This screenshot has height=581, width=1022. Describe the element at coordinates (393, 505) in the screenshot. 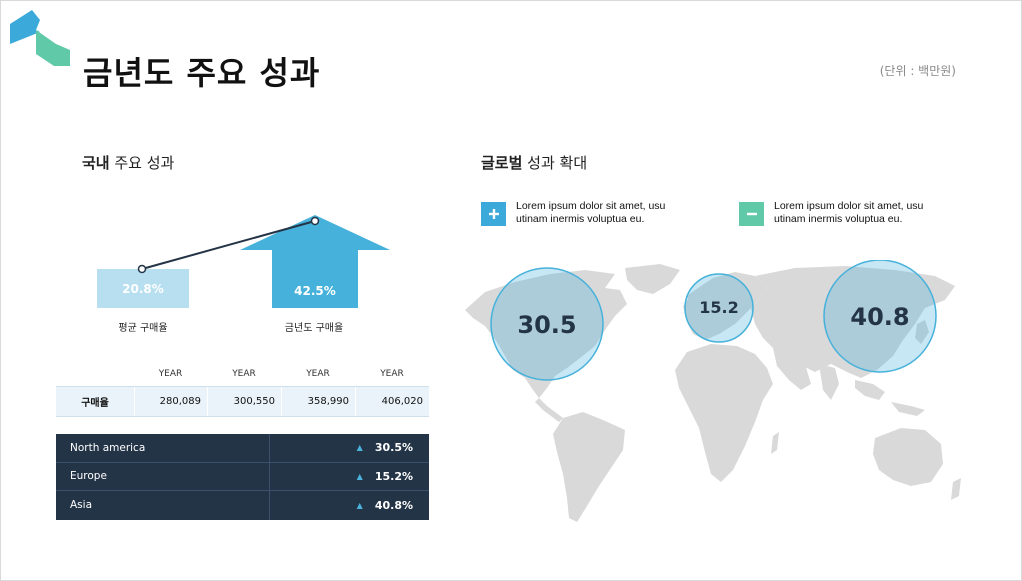

I see `region-value: 40.8%` at that location.